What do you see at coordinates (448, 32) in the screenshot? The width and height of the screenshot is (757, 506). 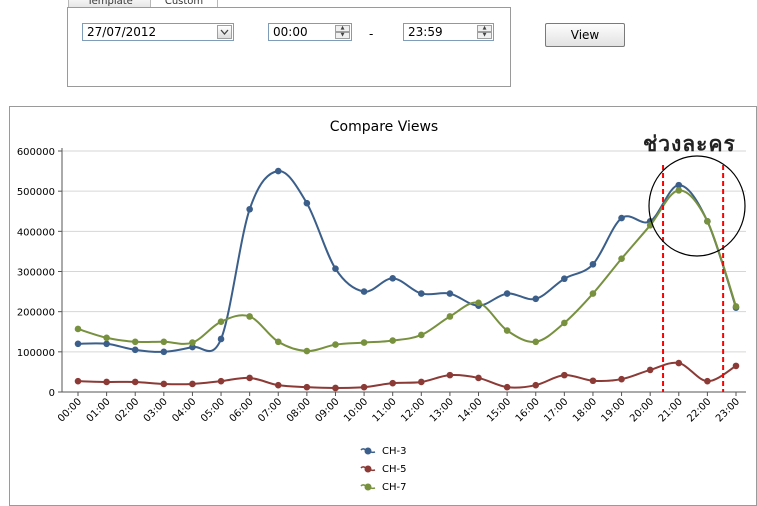 I see `end-time-field: 23:59 ▲ ▼` at bounding box center [448, 32].